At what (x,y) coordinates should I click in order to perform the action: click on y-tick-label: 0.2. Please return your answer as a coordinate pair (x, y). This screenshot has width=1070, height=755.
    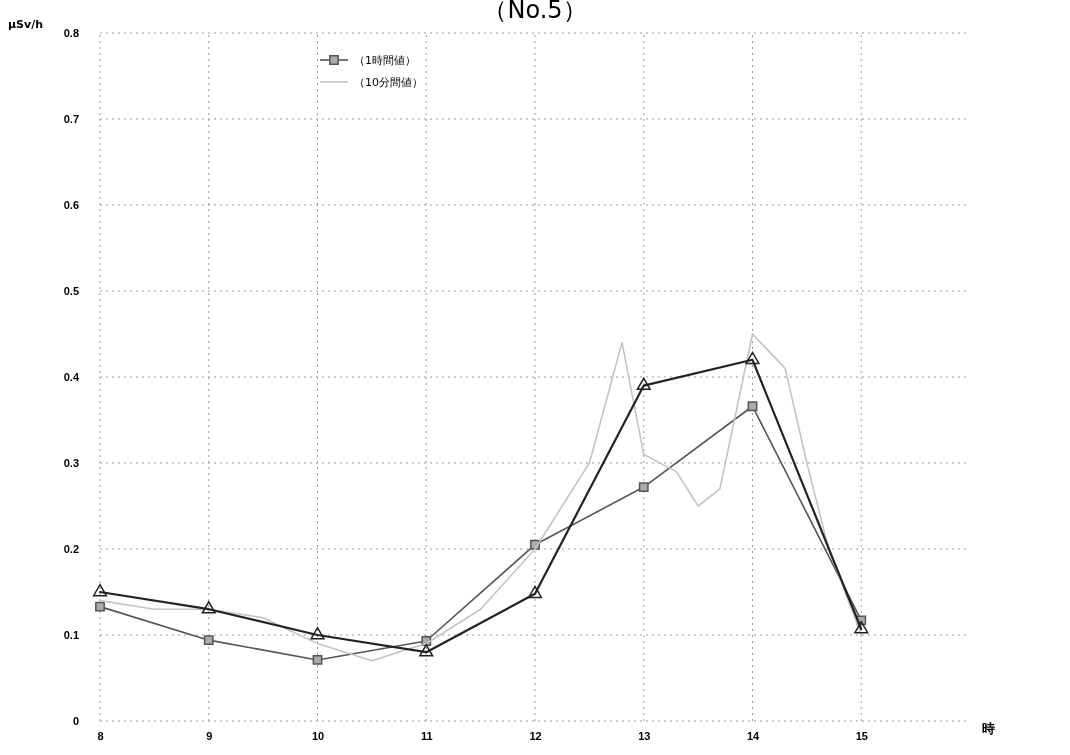
    Looking at the image, I should click on (71, 549).